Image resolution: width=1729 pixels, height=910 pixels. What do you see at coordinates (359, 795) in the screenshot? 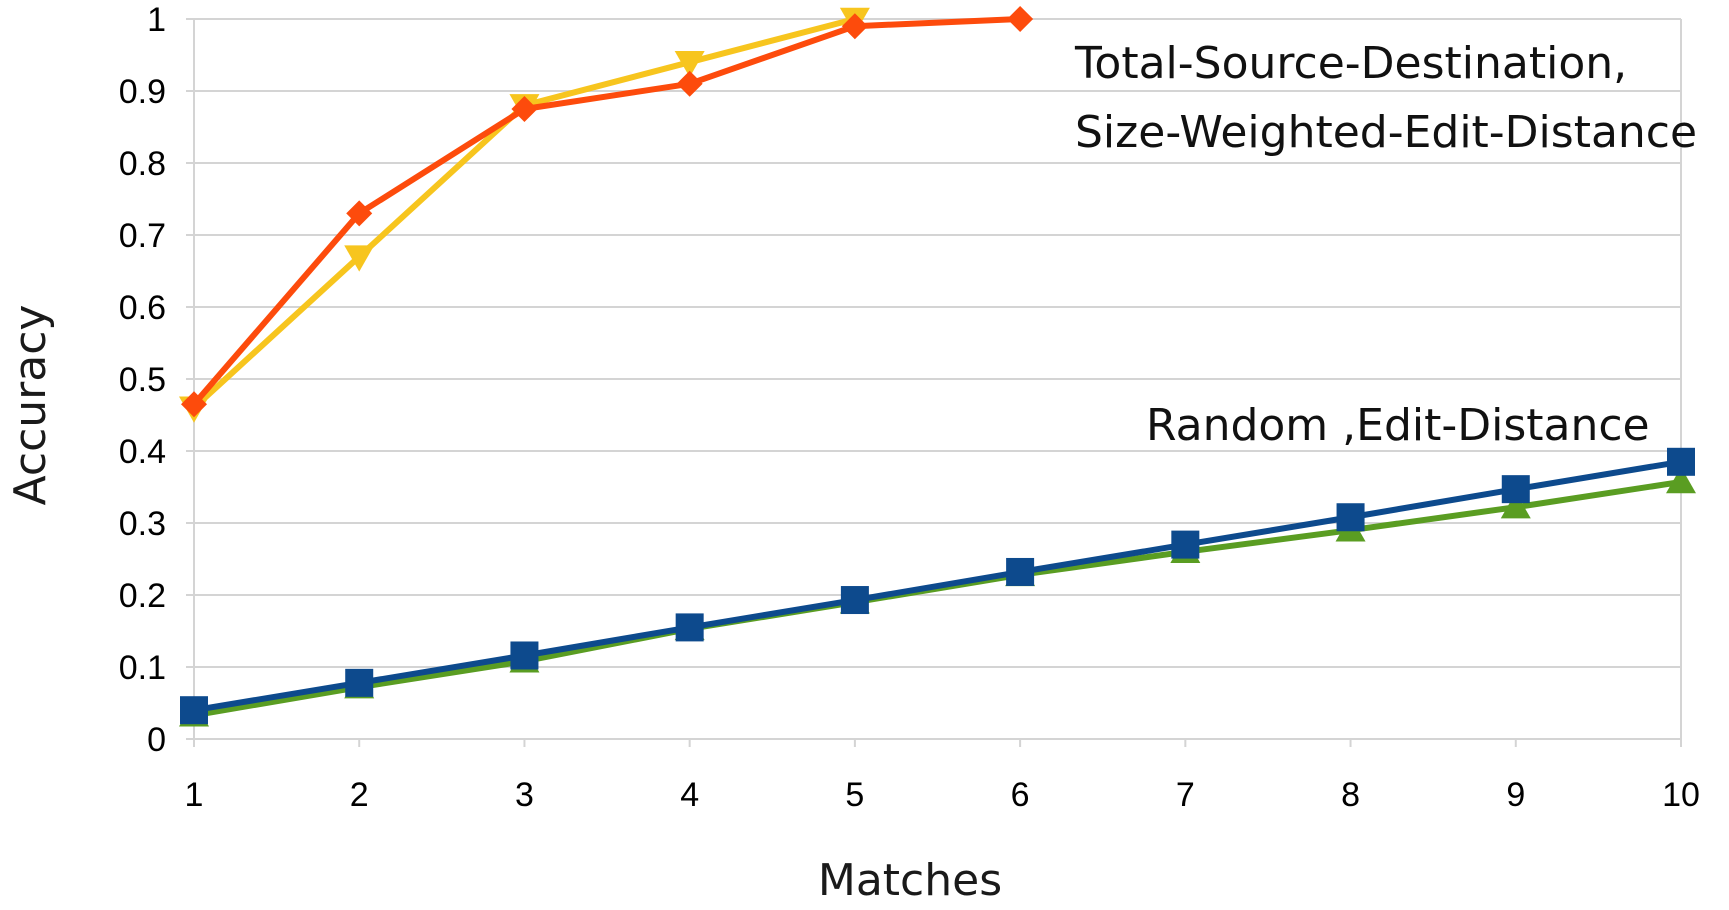
I see `x-tick-label: 2` at bounding box center [359, 795].